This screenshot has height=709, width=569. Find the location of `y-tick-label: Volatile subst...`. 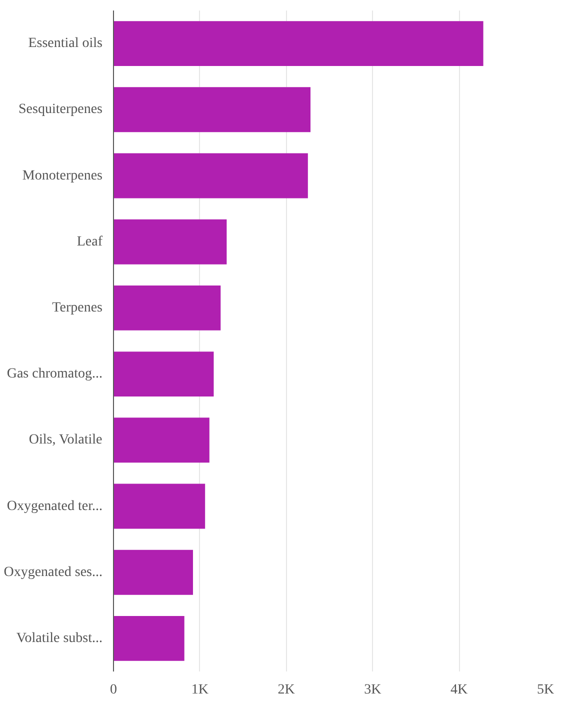

y-tick-label: Volatile subst... is located at coordinates (59, 638).